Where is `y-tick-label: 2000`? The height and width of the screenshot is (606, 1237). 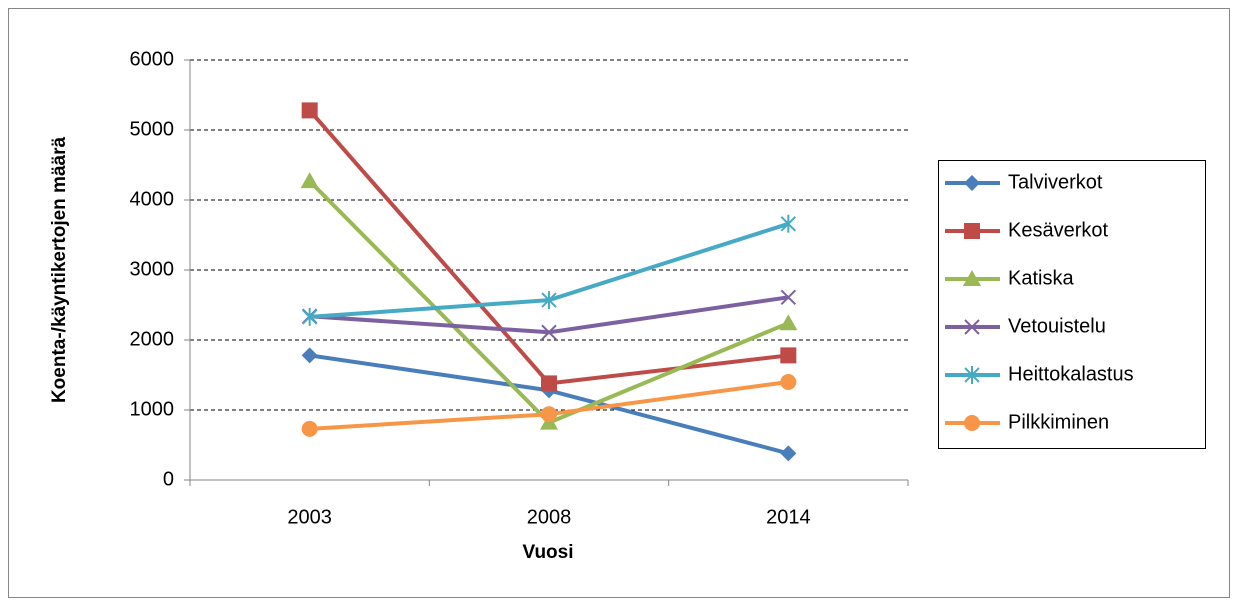
y-tick-label: 2000 is located at coordinates (152, 339).